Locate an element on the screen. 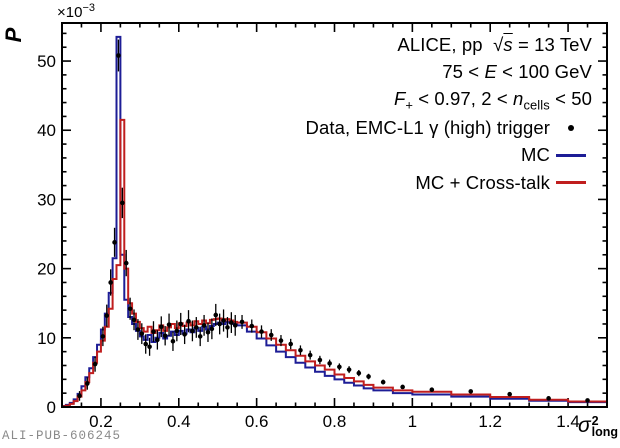  legend-row: MC is located at coordinates (556, 155).